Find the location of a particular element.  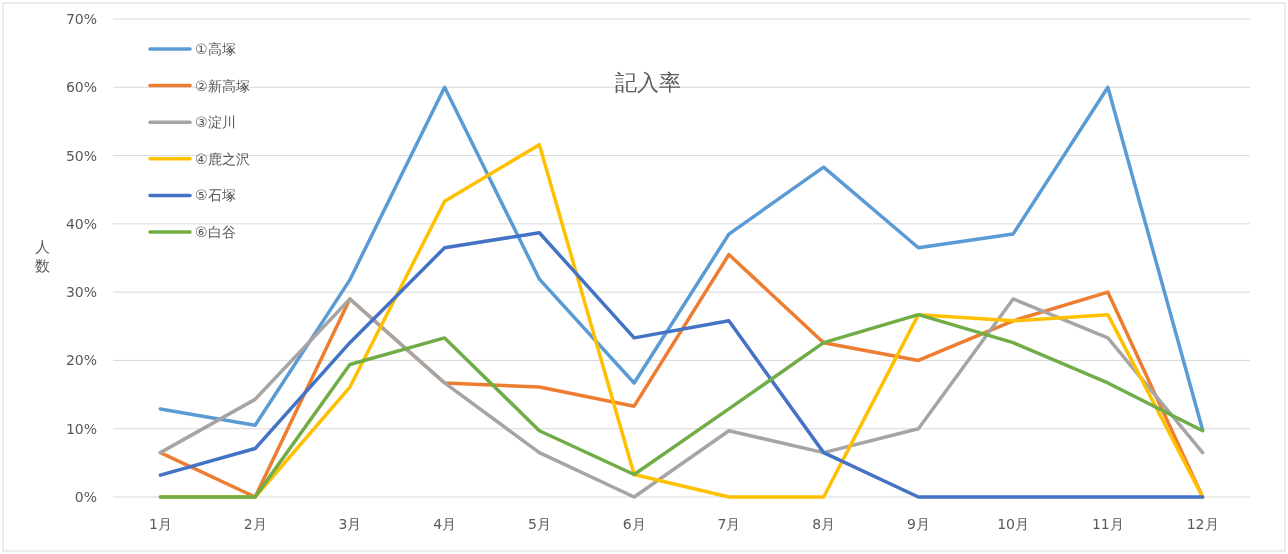

x-tick-label: 12月 is located at coordinates (1202, 524).